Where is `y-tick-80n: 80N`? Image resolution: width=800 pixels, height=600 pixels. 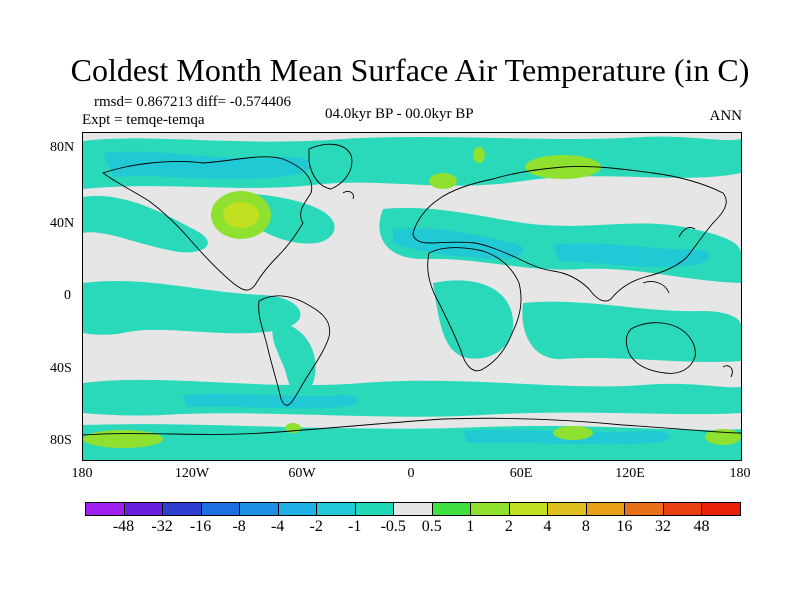
y-tick-80n: 80N is located at coordinates (62, 147).